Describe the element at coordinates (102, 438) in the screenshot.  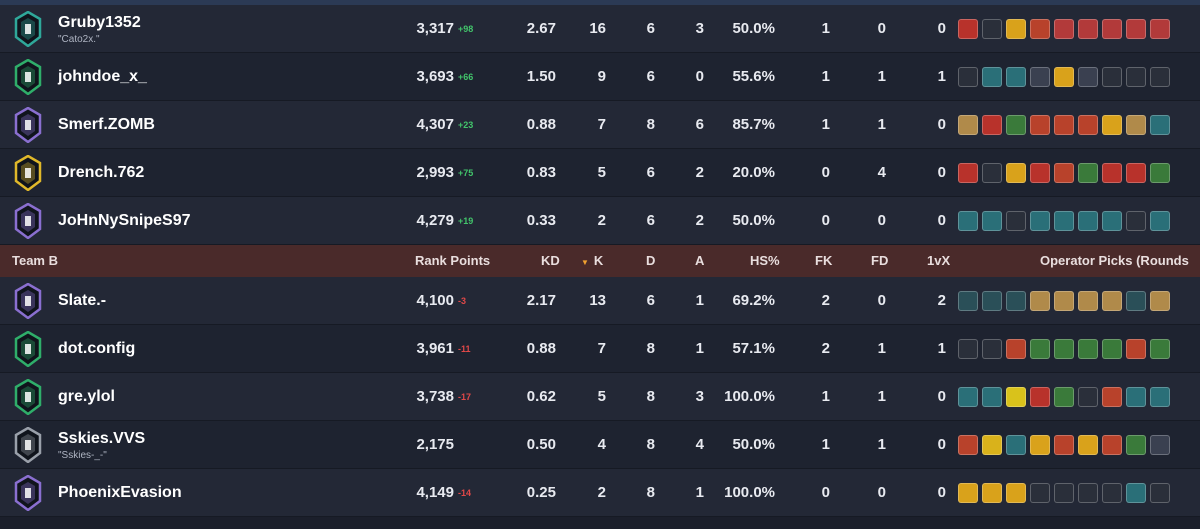
I see `player-name: Sskies.VVS` at that location.